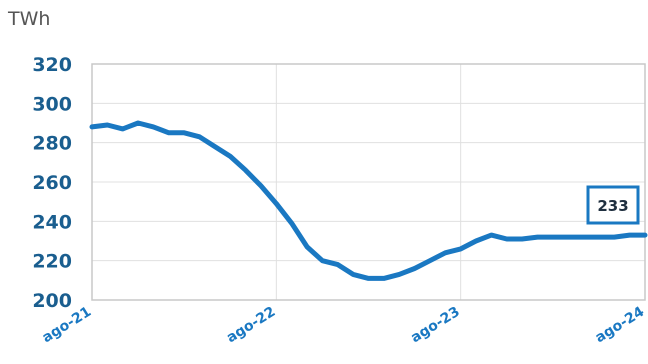 The height and width of the screenshot is (364, 648). Describe the element at coordinates (52, 222) in the screenshot. I see `y-tick-label: 240` at that location.